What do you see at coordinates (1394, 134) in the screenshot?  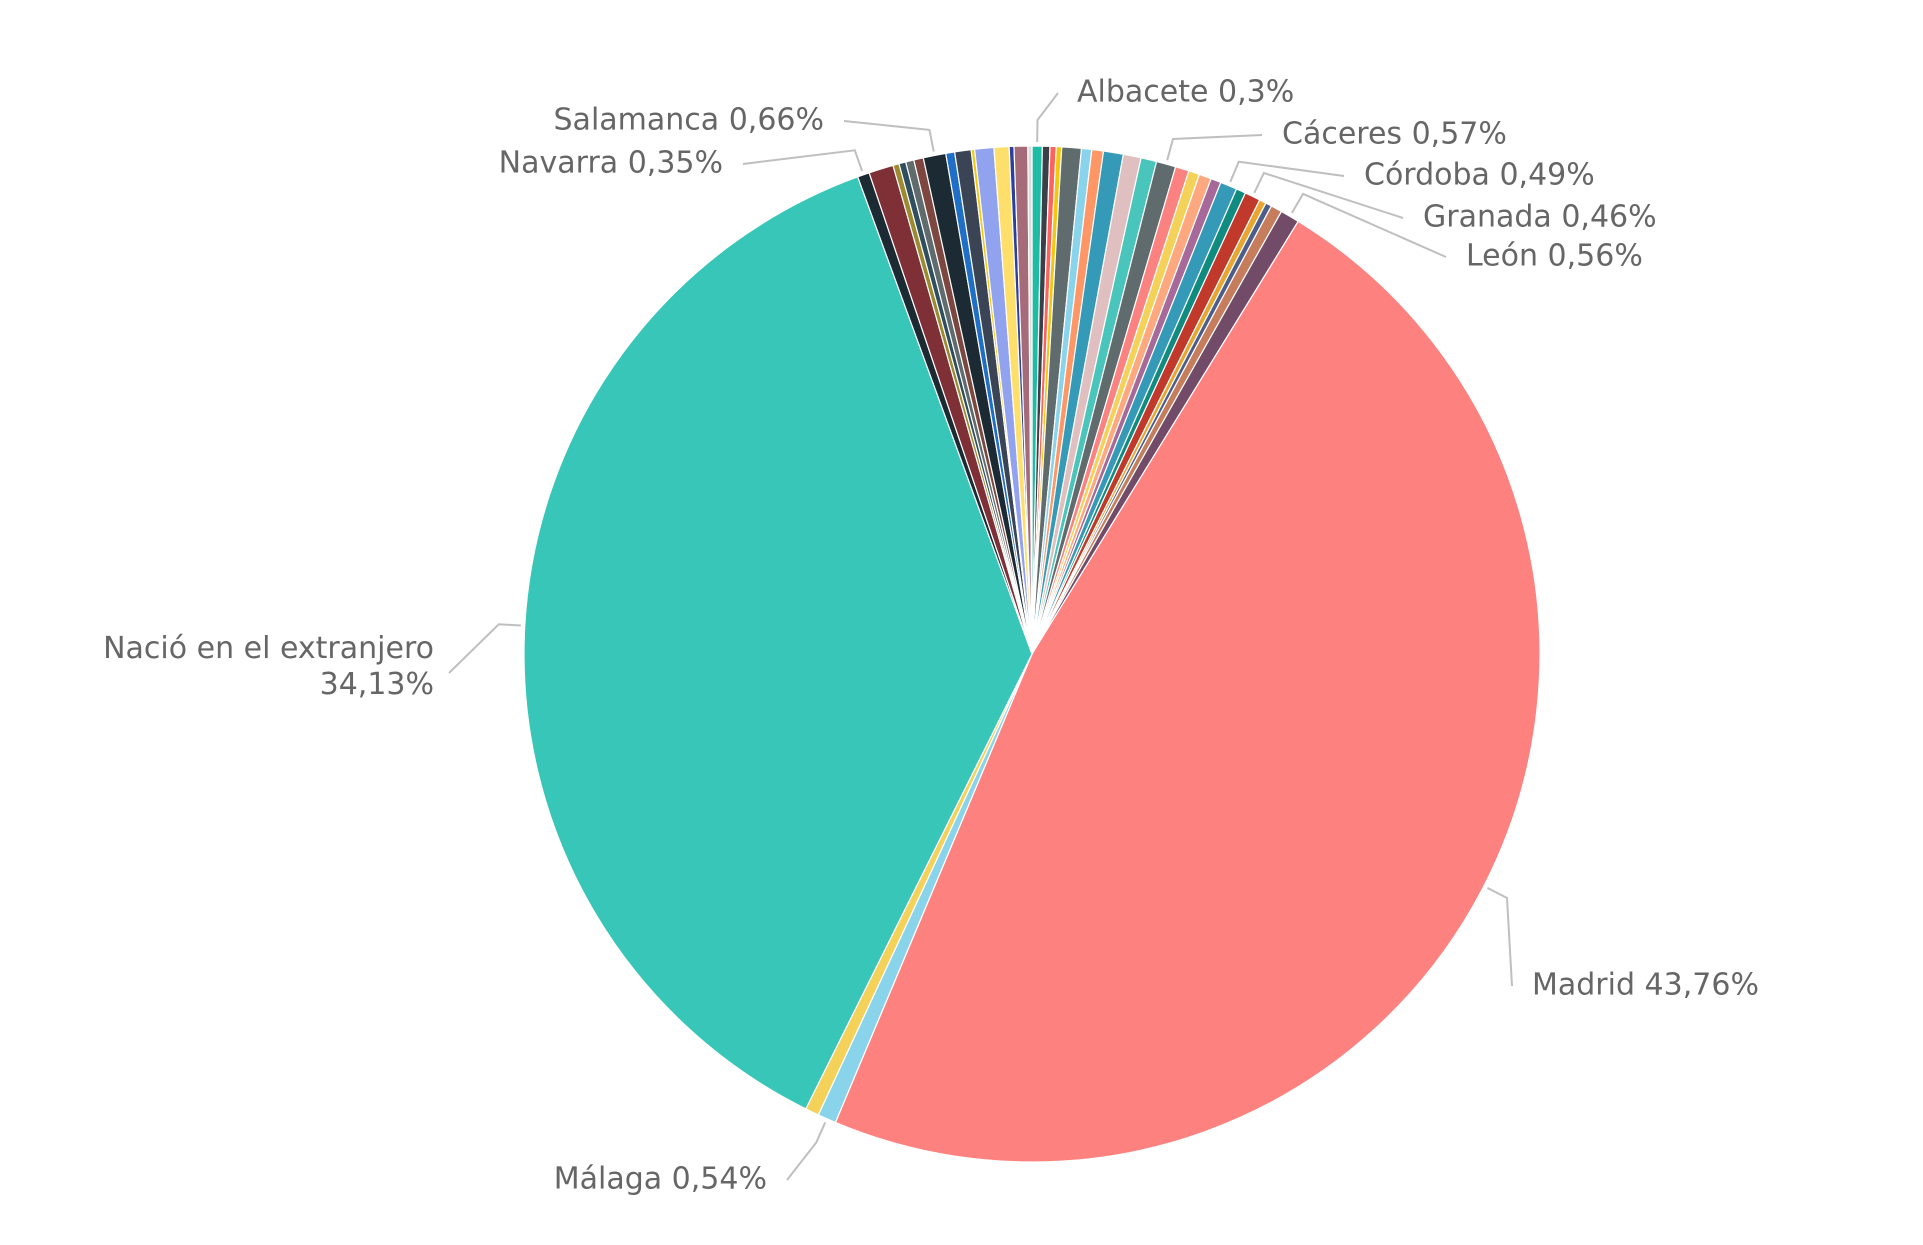 I see `data-label-caceres: Cáceres 0,57%` at bounding box center [1394, 134].